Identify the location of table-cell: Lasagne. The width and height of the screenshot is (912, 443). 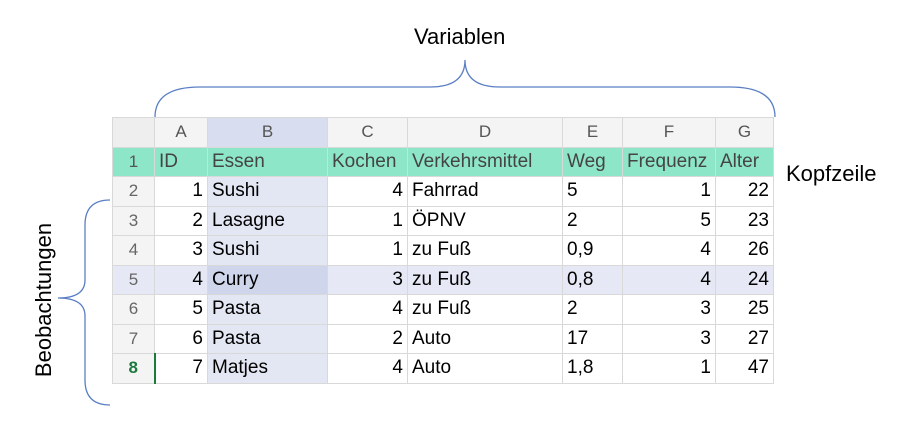
(267, 220).